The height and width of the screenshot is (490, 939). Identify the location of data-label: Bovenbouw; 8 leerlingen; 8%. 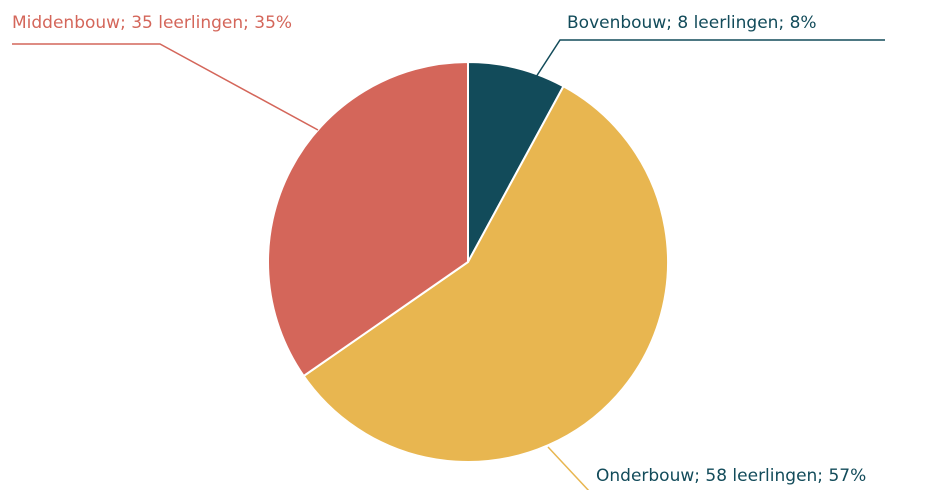
(692, 23).